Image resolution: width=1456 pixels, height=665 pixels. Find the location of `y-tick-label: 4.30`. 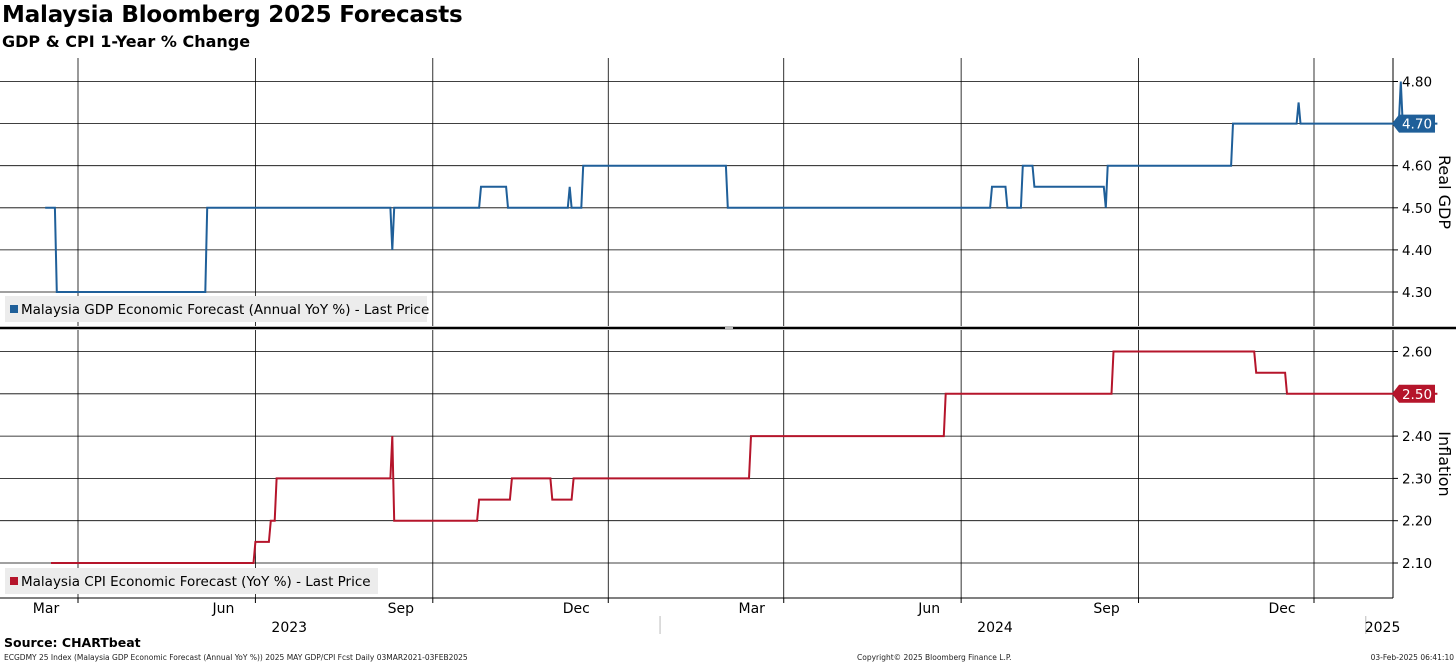

y-tick-label: 4.30 is located at coordinates (1417, 293).